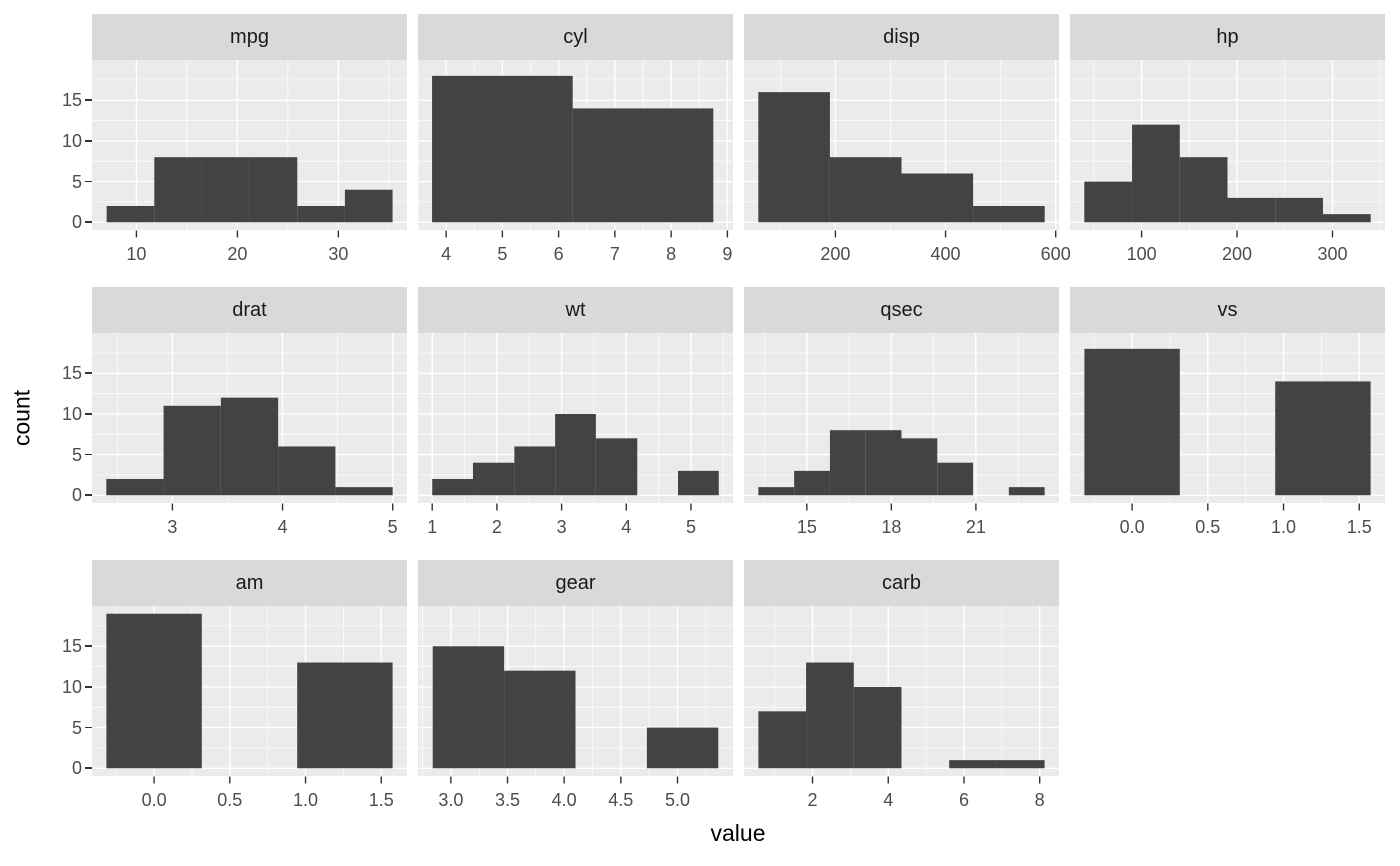 This screenshot has height=866, width=1400. What do you see at coordinates (691, 527) in the screenshot?
I see `x-tick-label: 5` at bounding box center [691, 527].